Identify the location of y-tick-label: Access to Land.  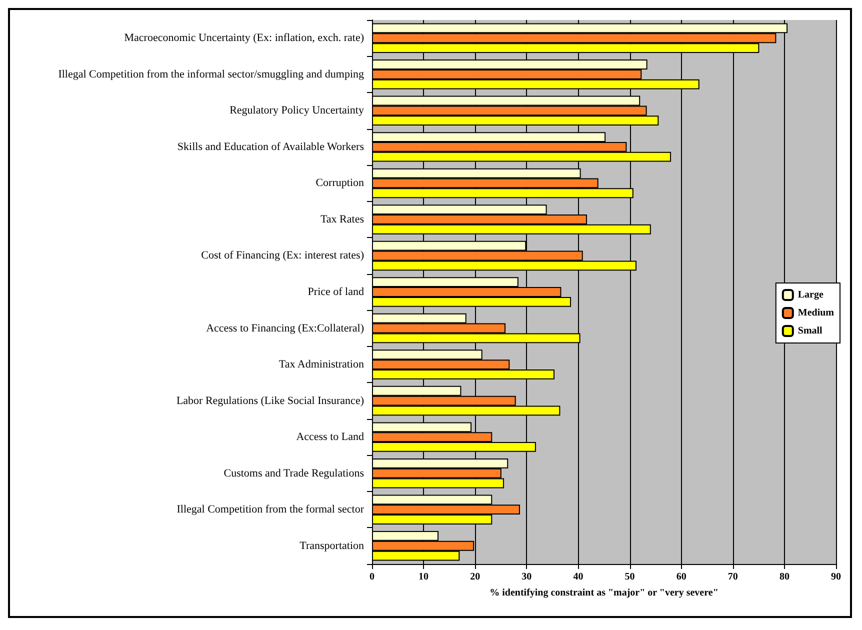
(330, 437).